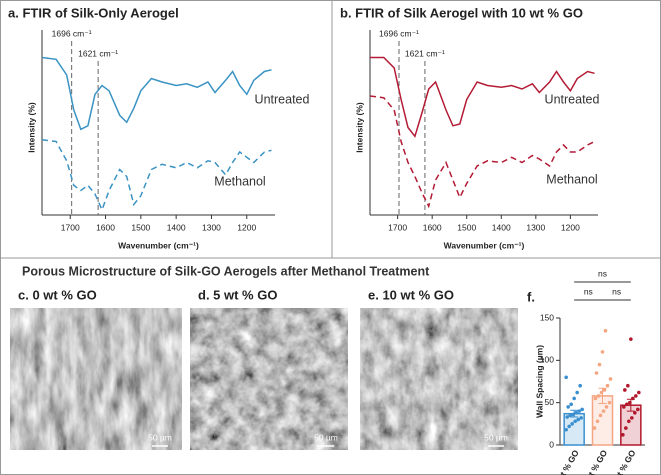 The width and height of the screenshot is (661, 475). What do you see at coordinates (57, 294) in the screenshot?
I see `image-label: c. 0 wt % GO` at bounding box center [57, 294].